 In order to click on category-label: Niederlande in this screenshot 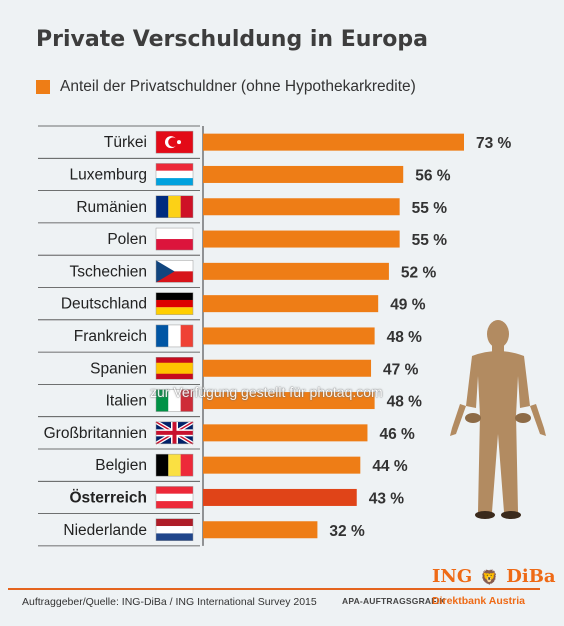, I will do `click(105, 530)`.